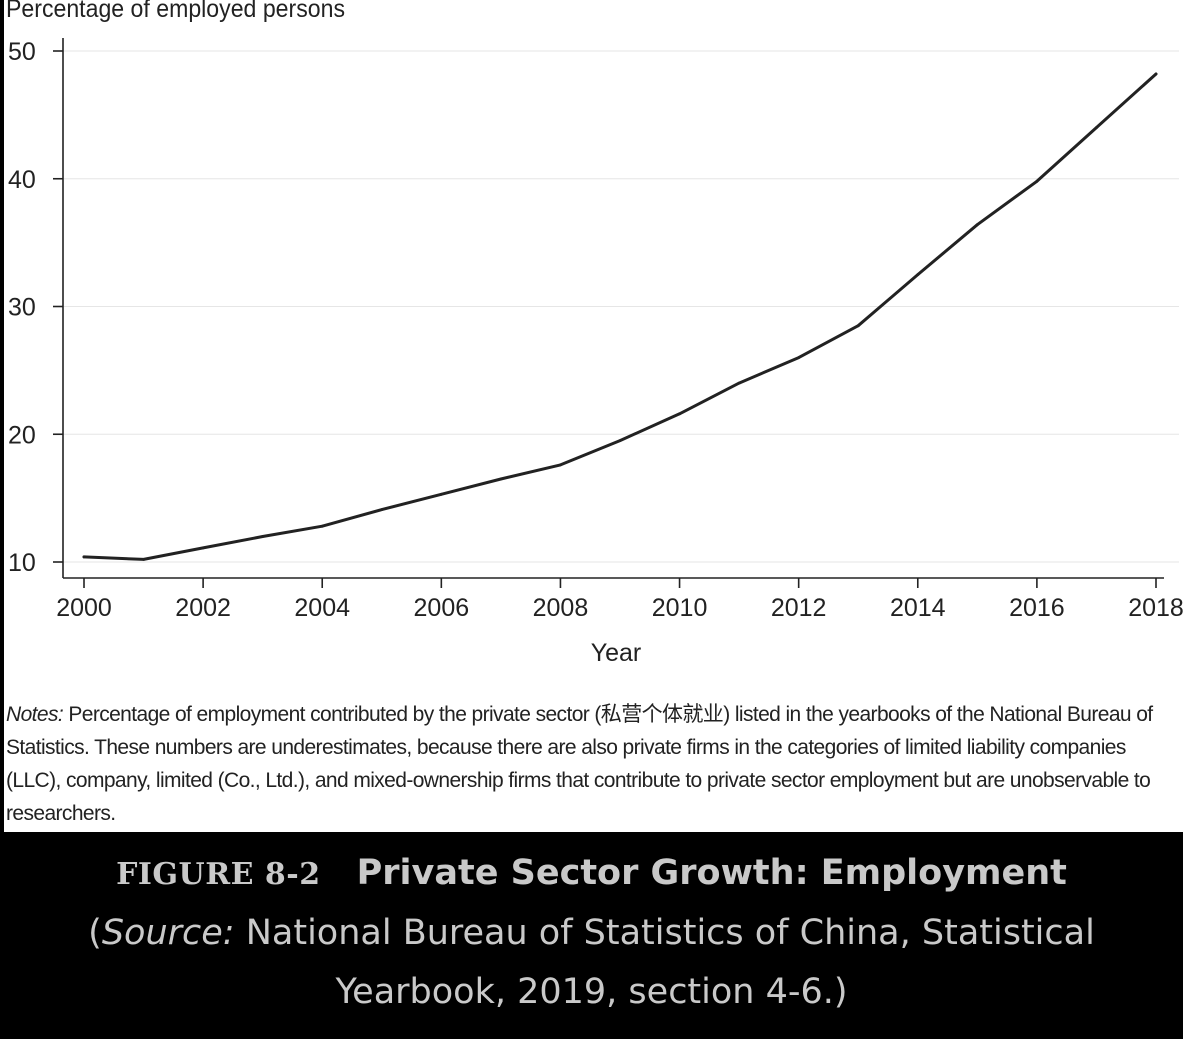 This screenshot has height=1039, width=1183. What do you see at coordinates (218, 874) in the screenshot?
I see `figure-label: FIGURE 8-2` at bounding box center [218, 874].